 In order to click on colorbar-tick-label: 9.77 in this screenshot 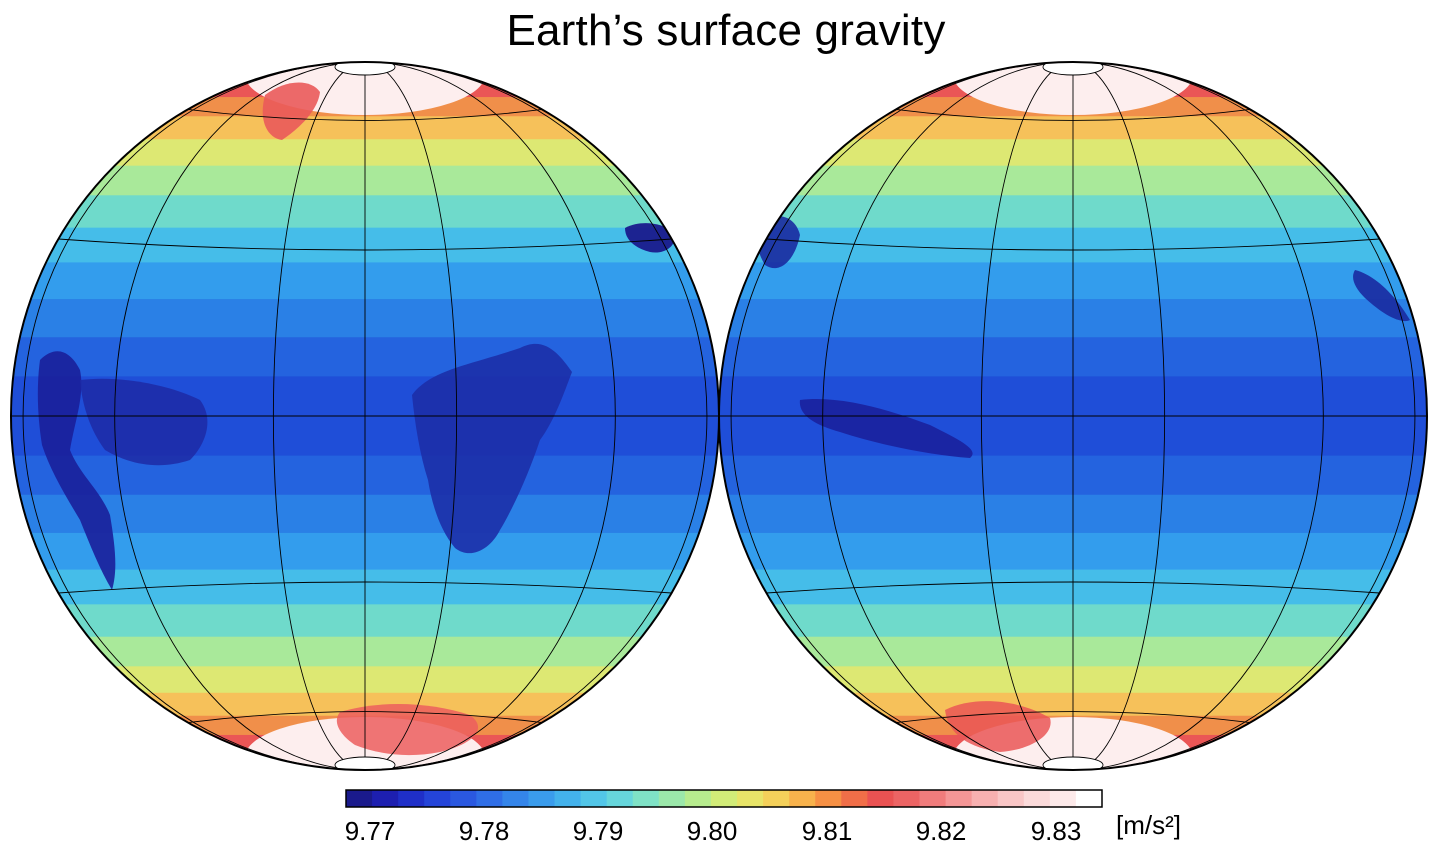, I will do `click(370, 831)`.